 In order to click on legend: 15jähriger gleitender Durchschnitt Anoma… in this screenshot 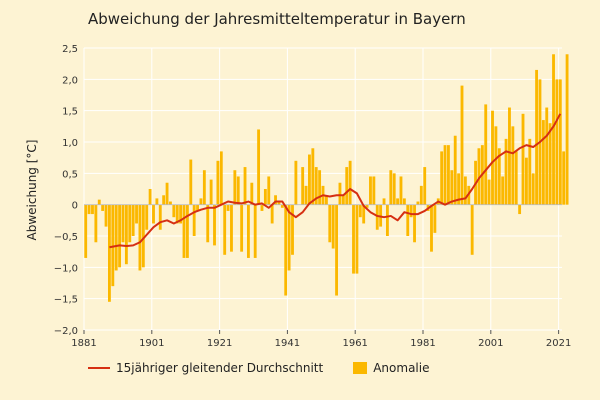, I will do `click(258, 368)`.